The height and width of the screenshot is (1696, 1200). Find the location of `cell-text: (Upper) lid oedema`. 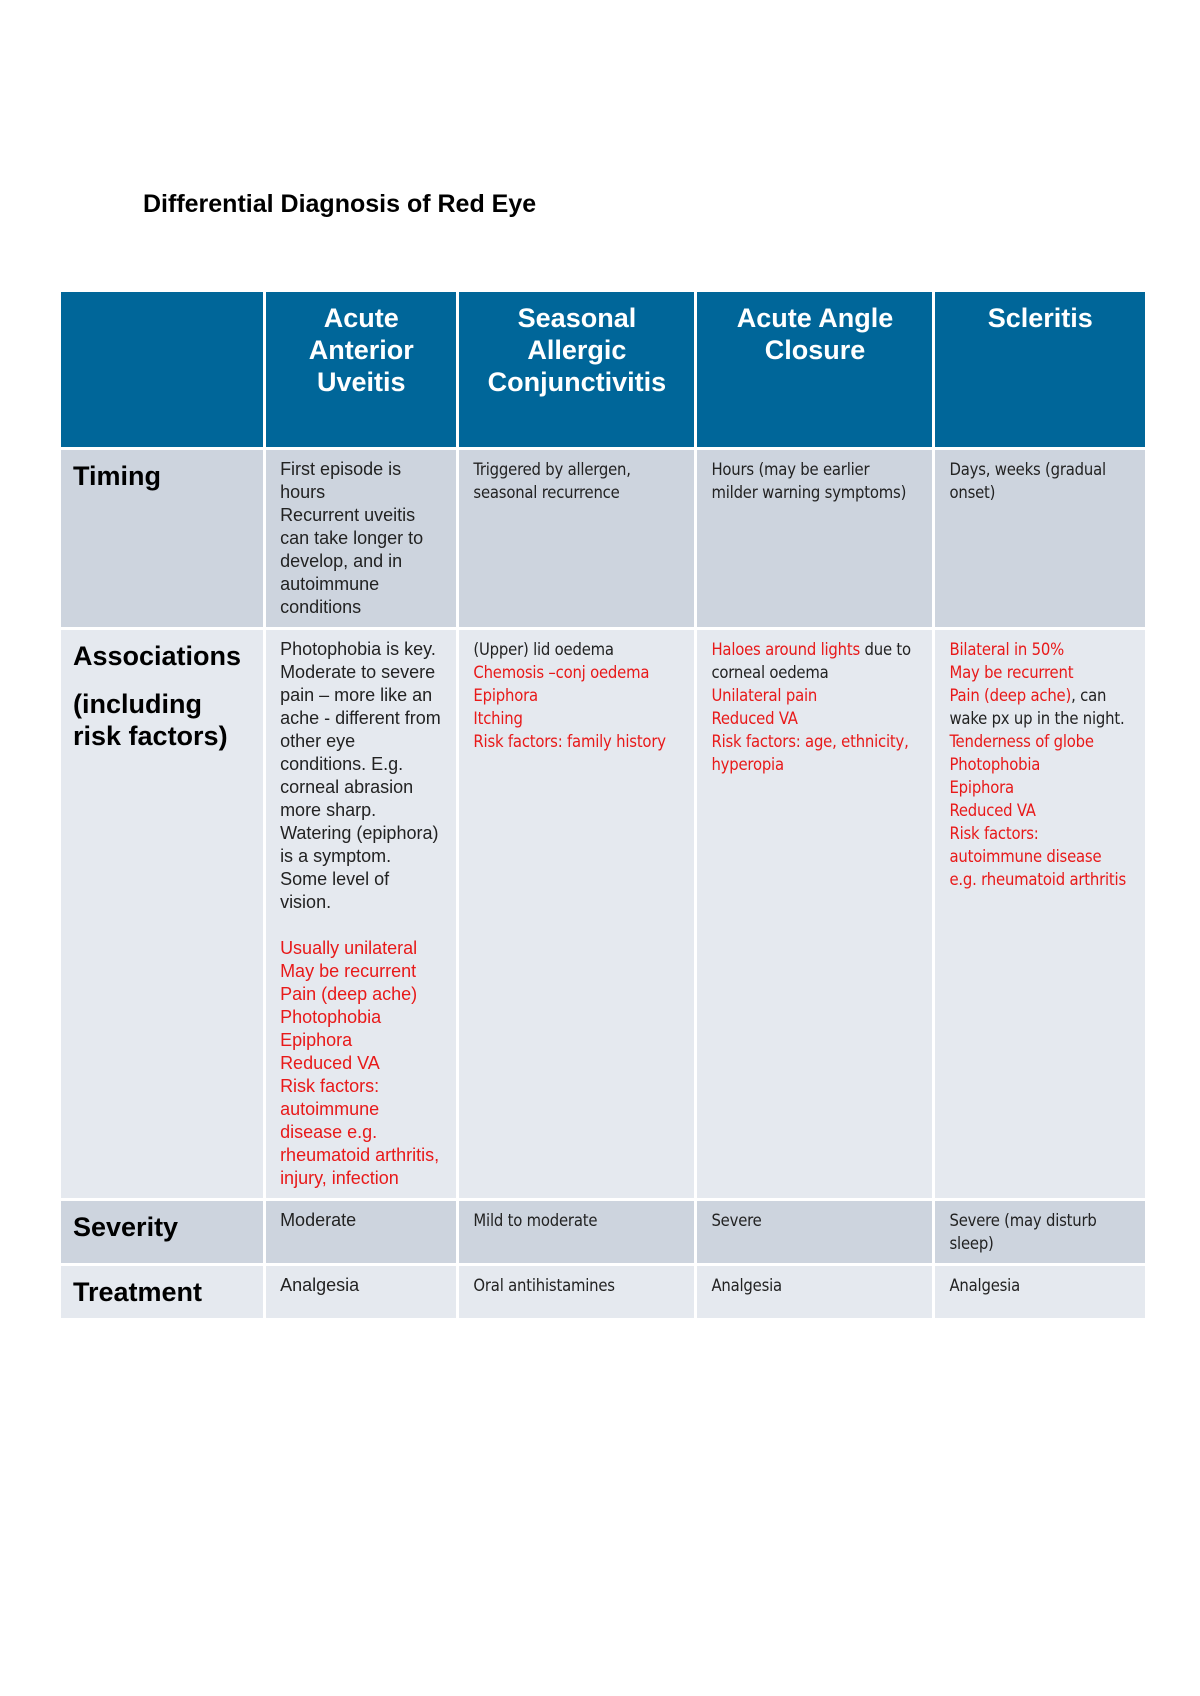

cell-text: (Upper) lid oedema is located at coordinates (543, 649).